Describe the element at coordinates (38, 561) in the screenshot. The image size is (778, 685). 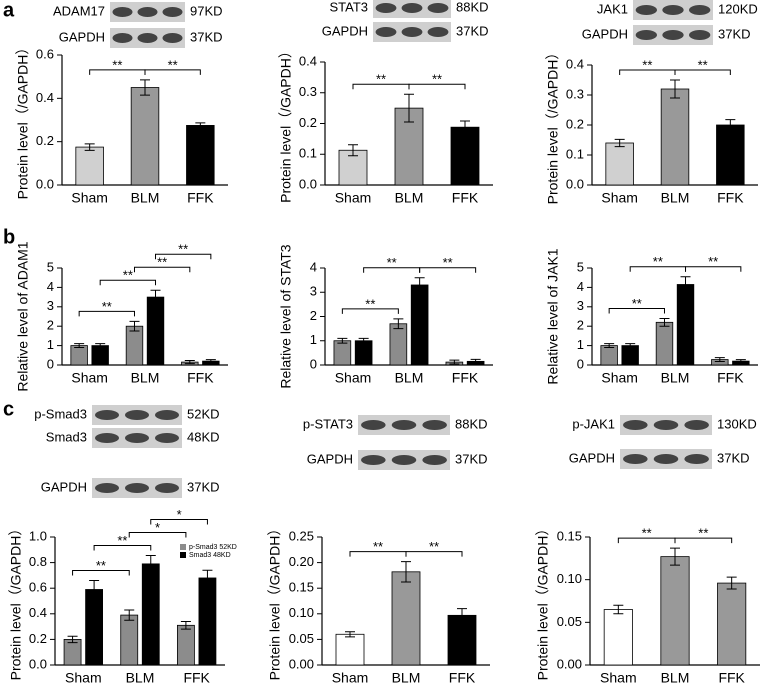
I see `y-tick-label: 0.8` at that location.